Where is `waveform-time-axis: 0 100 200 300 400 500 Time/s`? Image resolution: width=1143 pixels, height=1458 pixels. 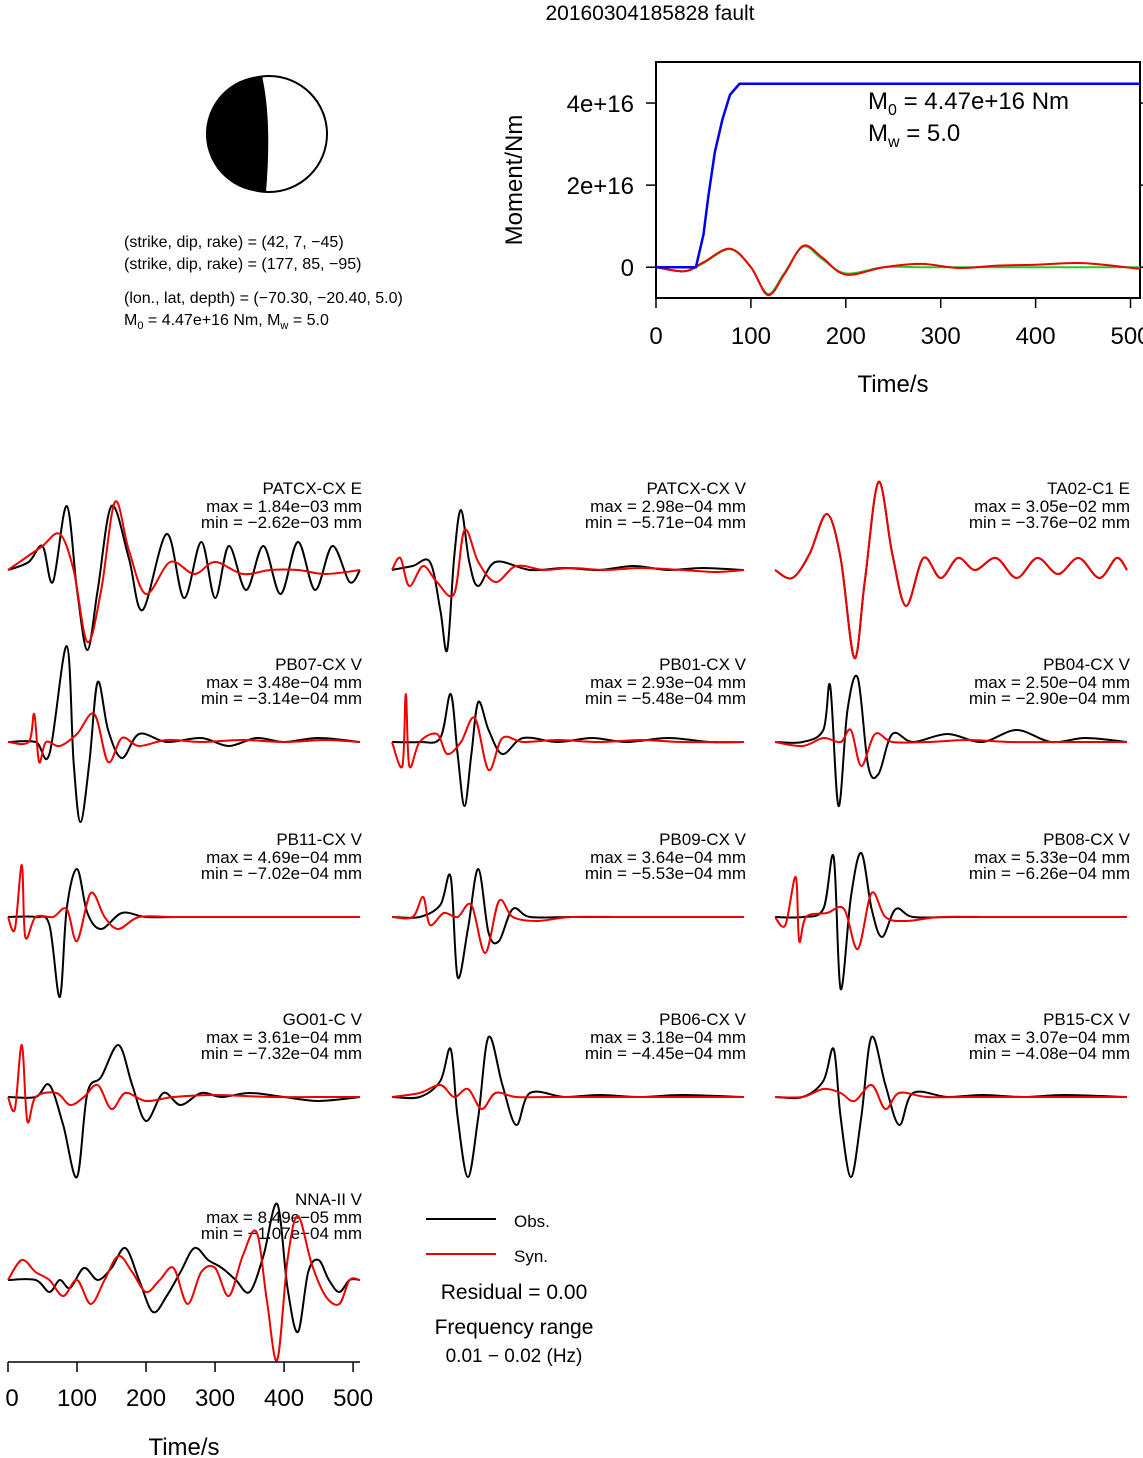 waveform-time-axis: 0 100 200 300 400 500 Time/s is located at coordinates (189, 1409).